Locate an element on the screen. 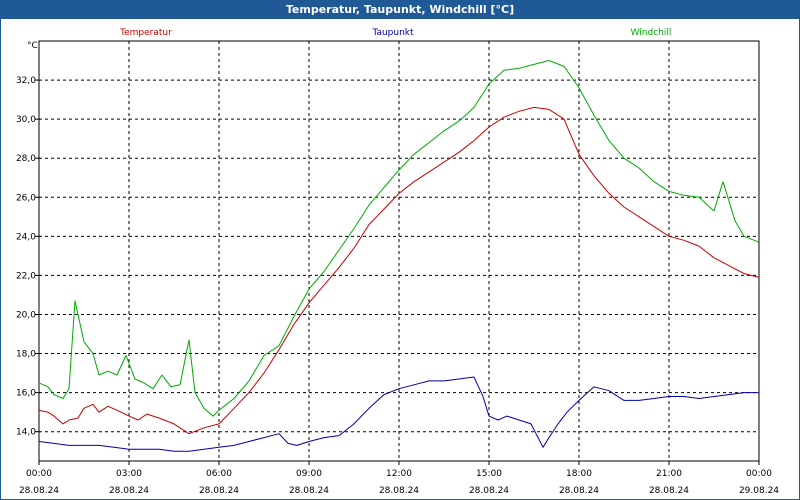 The image size is (800, 500). chart-title: Temperatur, Taupunkt, Windchill [°C] is located at coordinates (400, 10).